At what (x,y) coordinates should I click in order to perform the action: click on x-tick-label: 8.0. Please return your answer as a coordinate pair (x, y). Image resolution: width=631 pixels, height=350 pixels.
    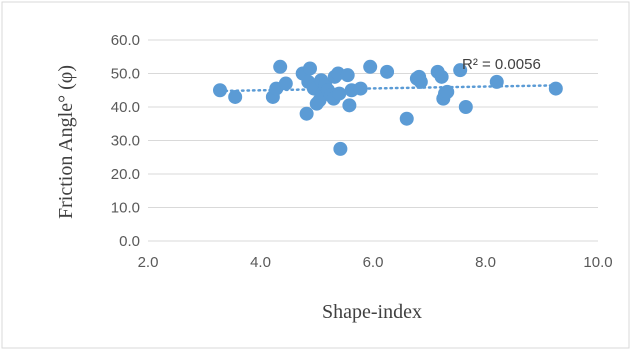
    Looking at the image, I should click on (485, 262).